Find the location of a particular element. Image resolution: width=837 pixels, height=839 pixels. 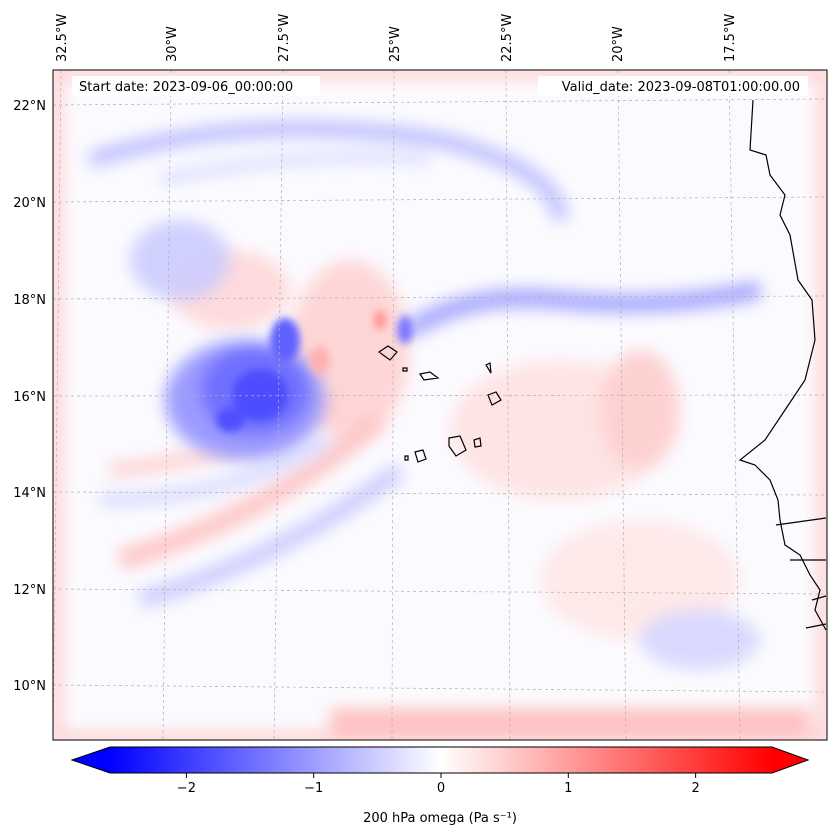

lat-label-18N: 18°N is located at coordinates (29, 300).